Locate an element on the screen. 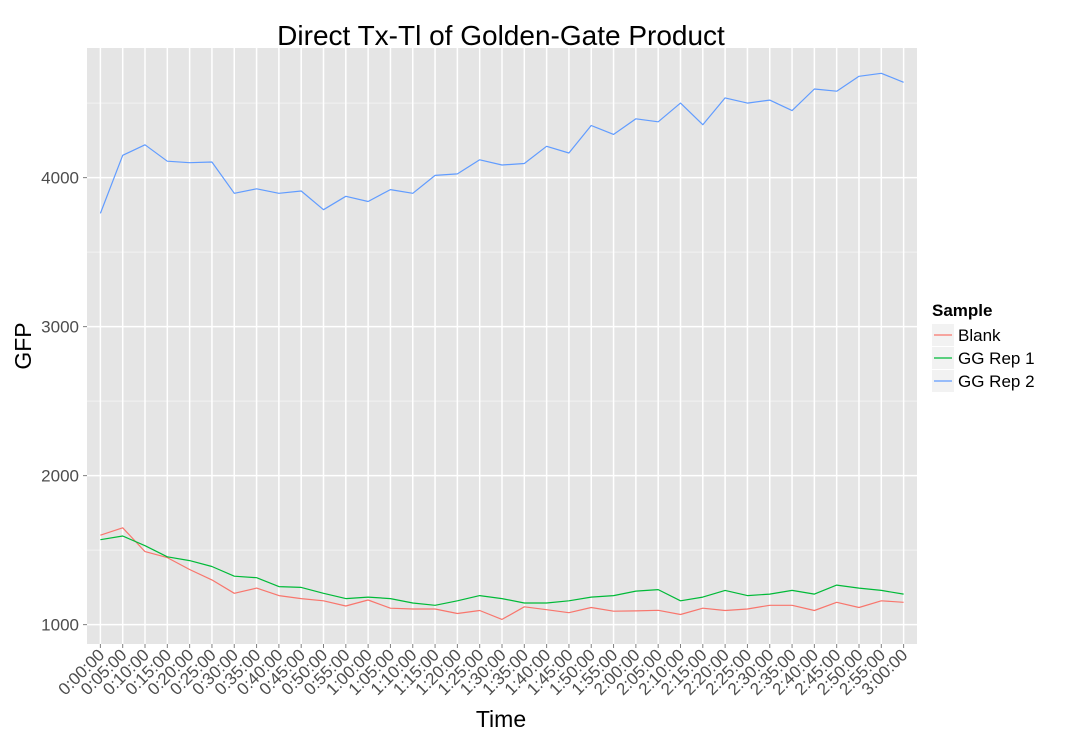 The image size is (1081, 741). y-axis-ticks: 1000 2000 3000 4000 is located at coordinates (64, 402).